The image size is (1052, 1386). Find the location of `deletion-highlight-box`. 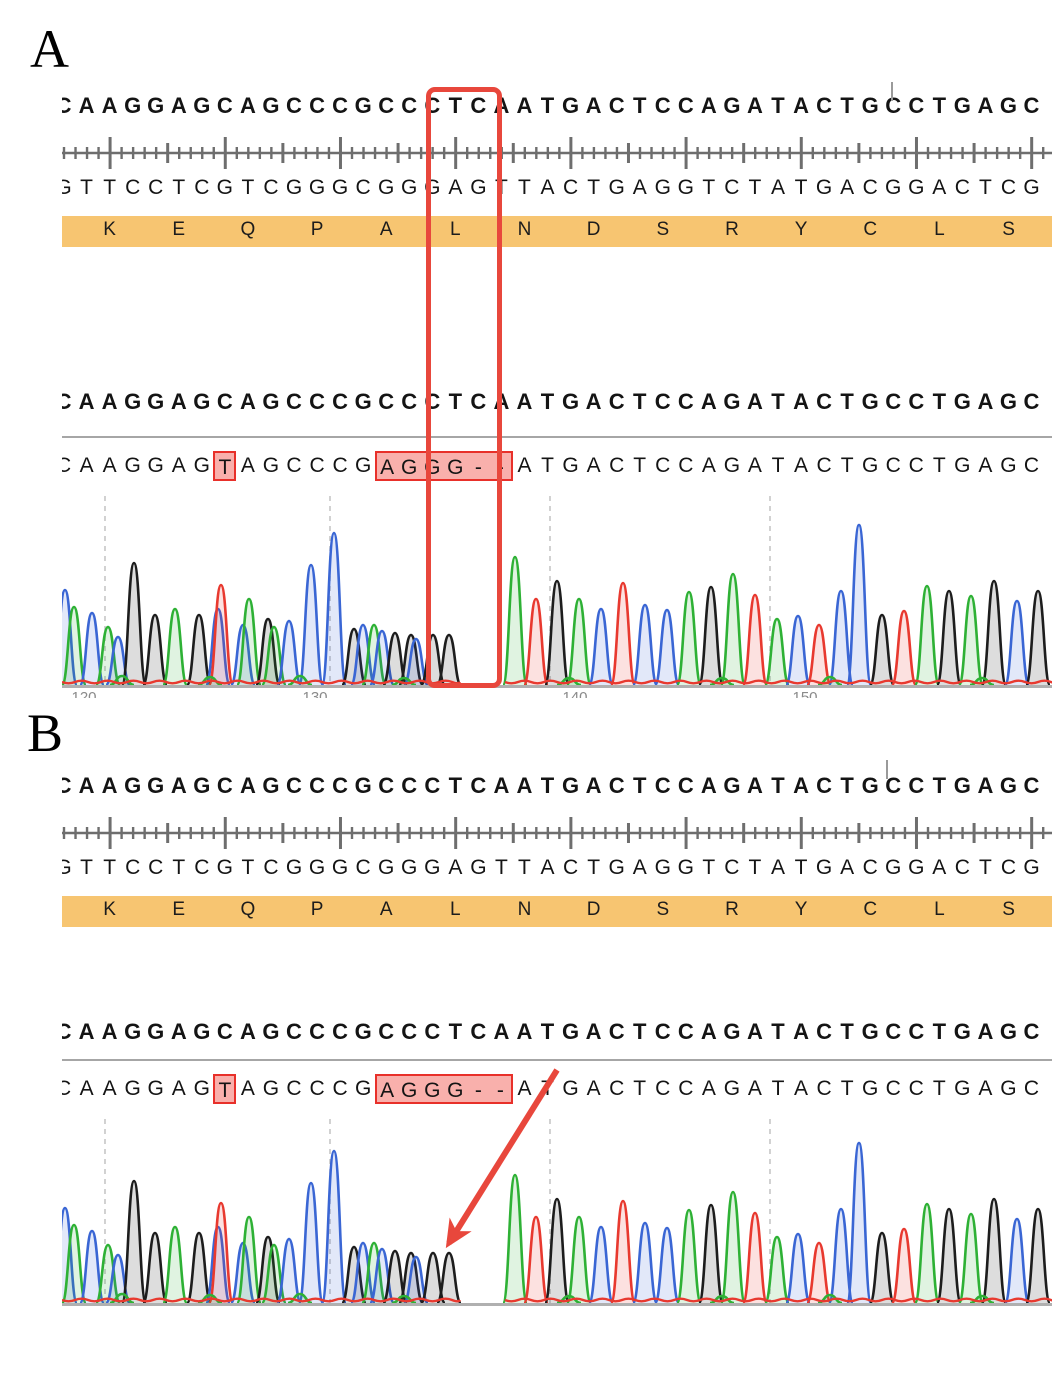

deletion-highlight-box is located at coordinates (464, 387).